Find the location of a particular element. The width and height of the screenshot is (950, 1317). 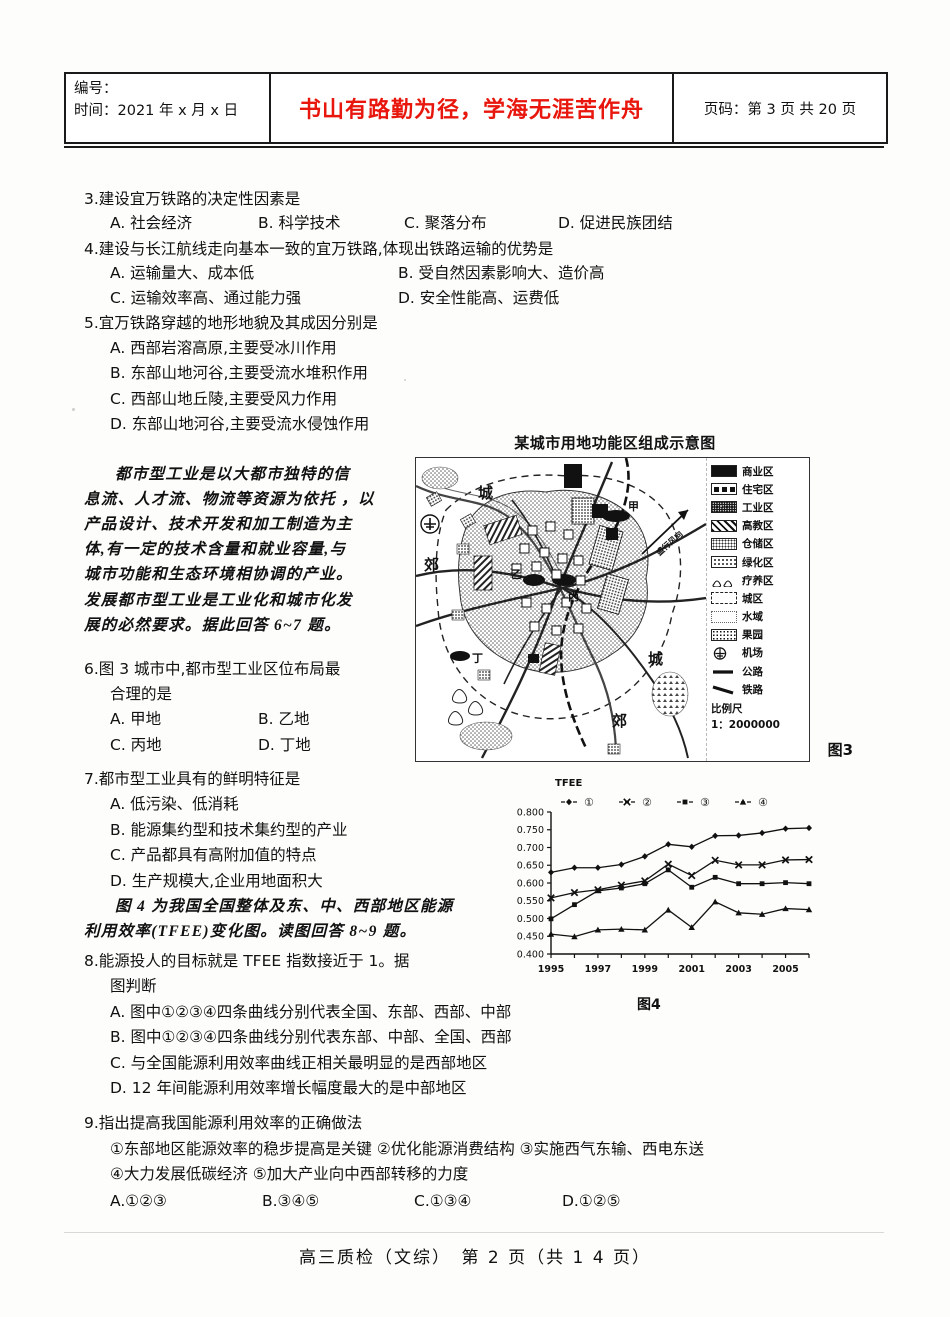

header-code-label: 编号： is located at coordinates (96, 89).